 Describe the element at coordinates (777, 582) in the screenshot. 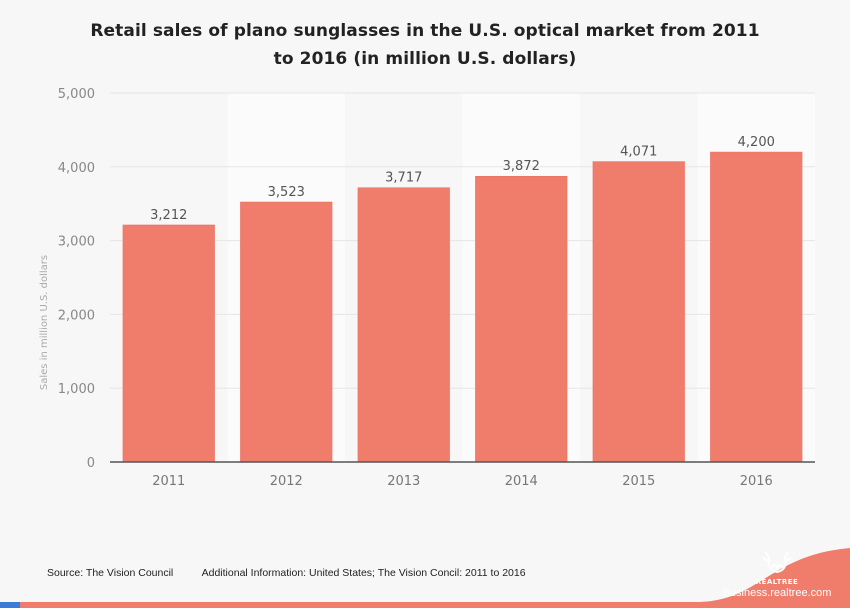

I see `brand-name: REALTREE` at that location.